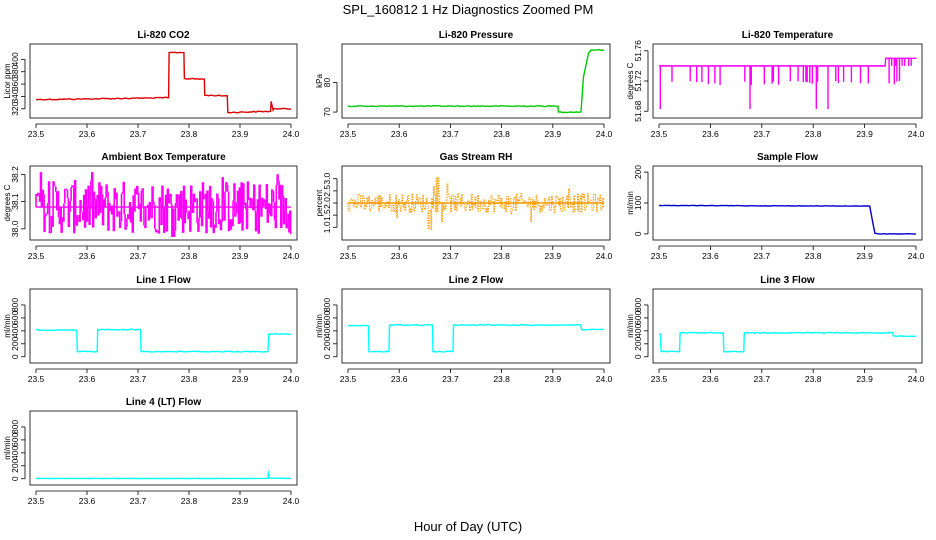 The height and width of the screenshot is (540, 936). I want to click on panel-ambient-box-temperature-title: Ambient Box Temperature, so click(163, 157).